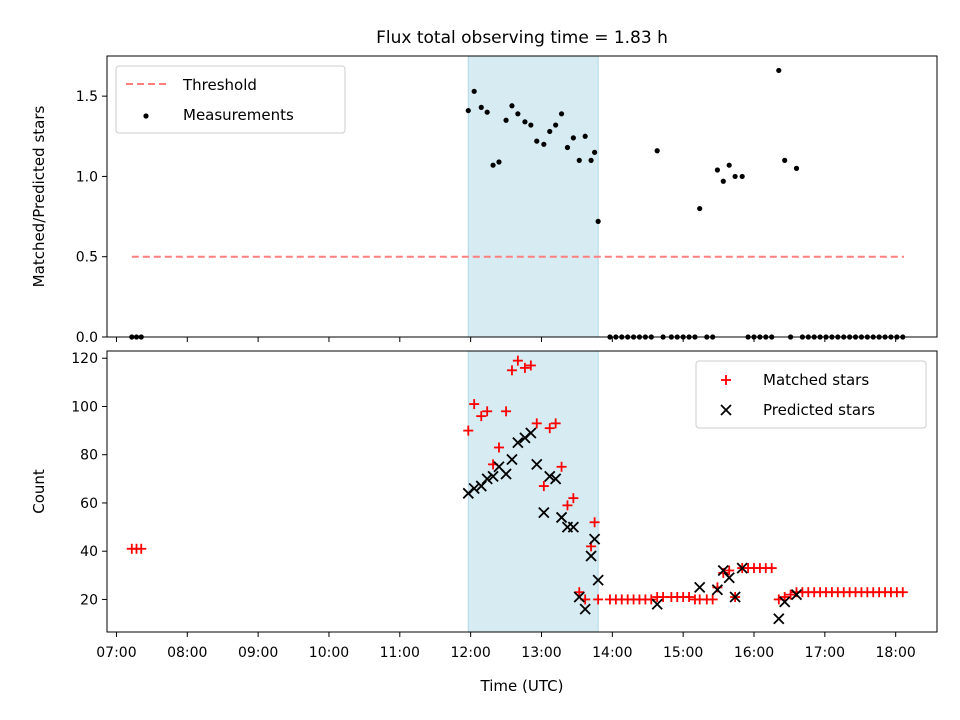  Describe the element at coordinates (811, 394) in the screenshot. I see `legend: Matched stars Predicted stars` at that location.